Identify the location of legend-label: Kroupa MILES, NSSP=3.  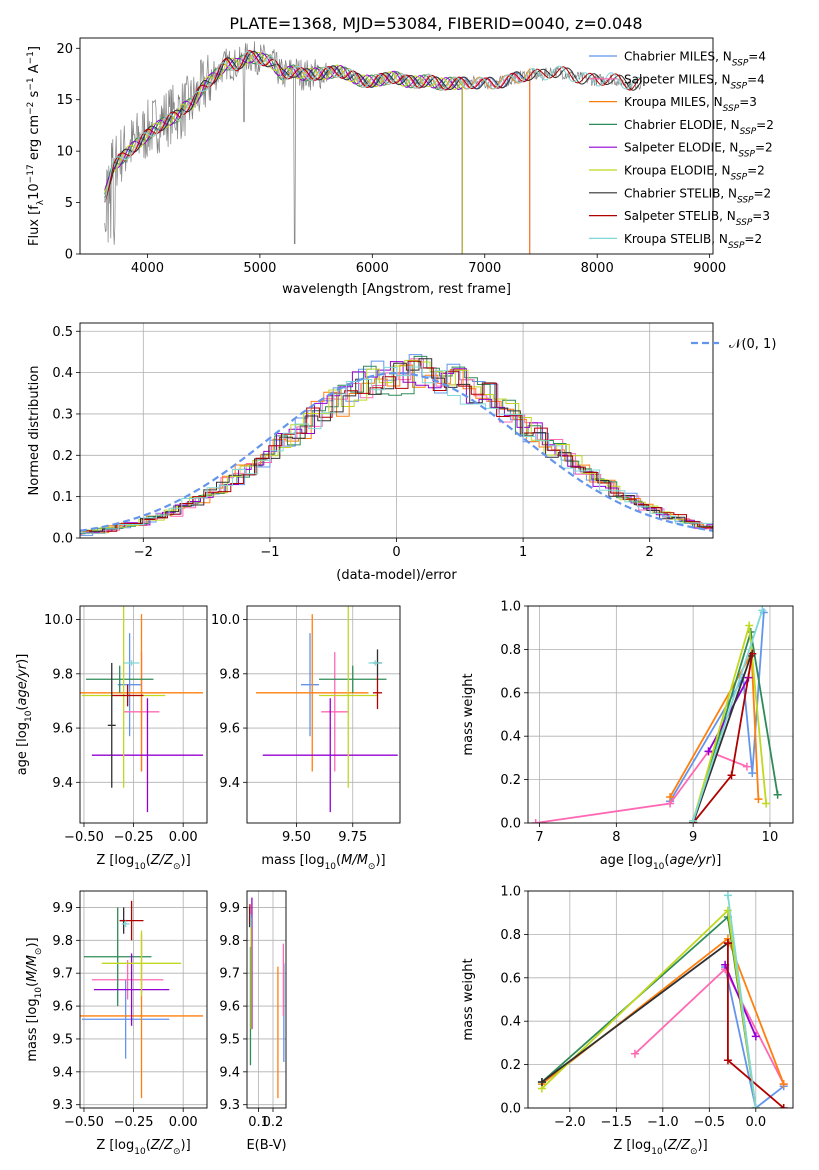
(690, 104).